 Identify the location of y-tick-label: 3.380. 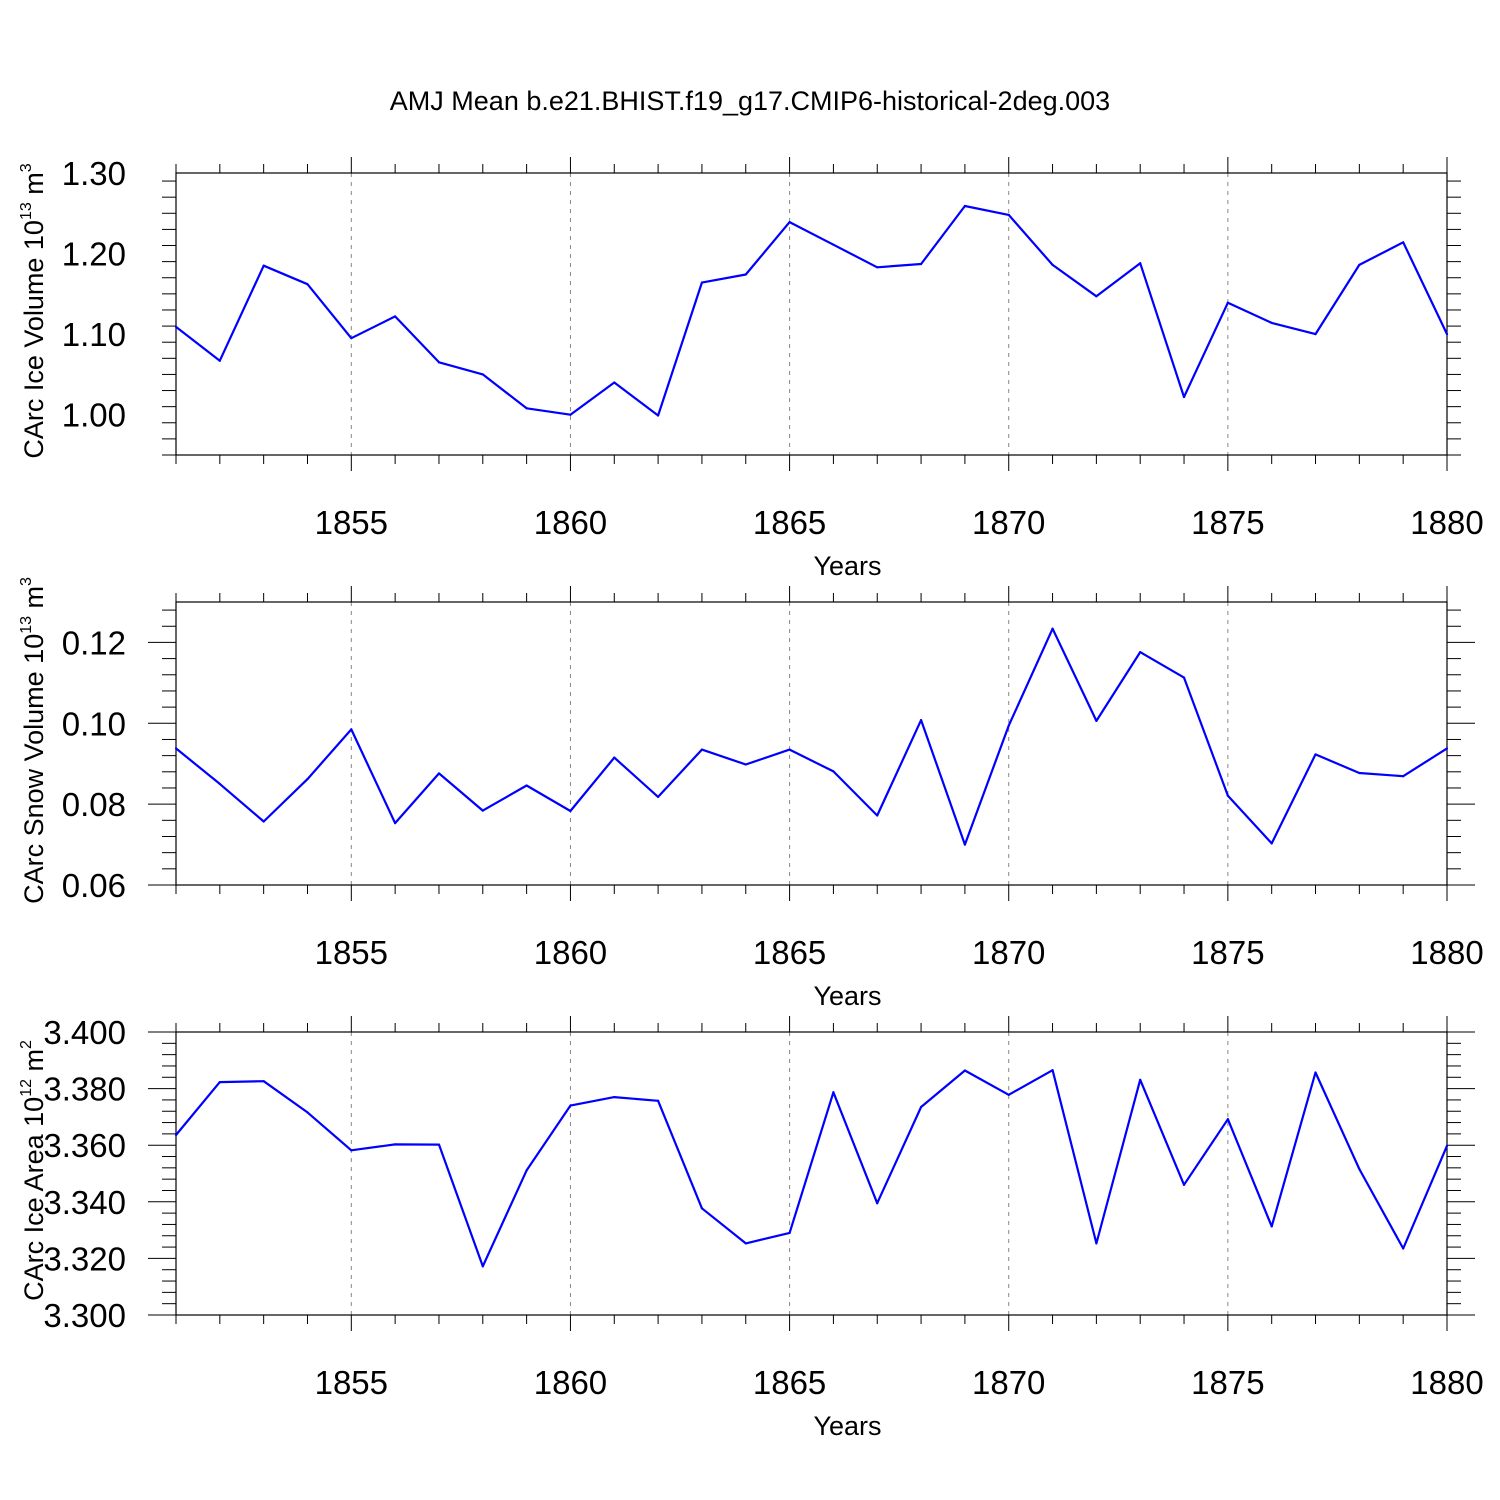
(84, 1089).